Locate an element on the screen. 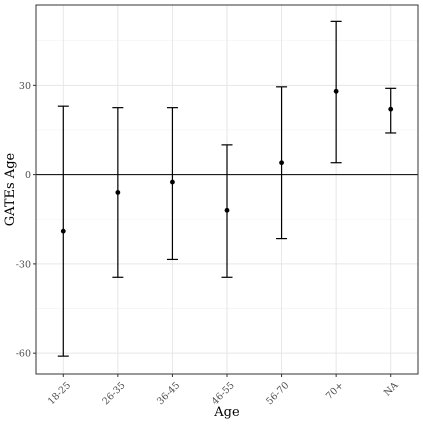  x-tick-label: 56-70 is located at coordinates (277, 393).